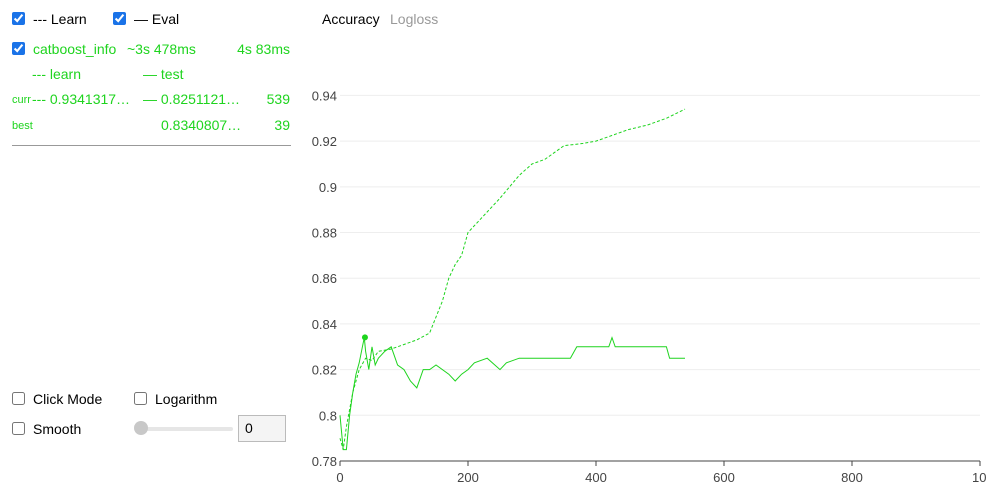 The height and width of the screenshot is (503, 1001). What do you see at coordinates (141, 428) in the screenshot?
I see `smooth-slider-handle` at bounding box center [141, 428].